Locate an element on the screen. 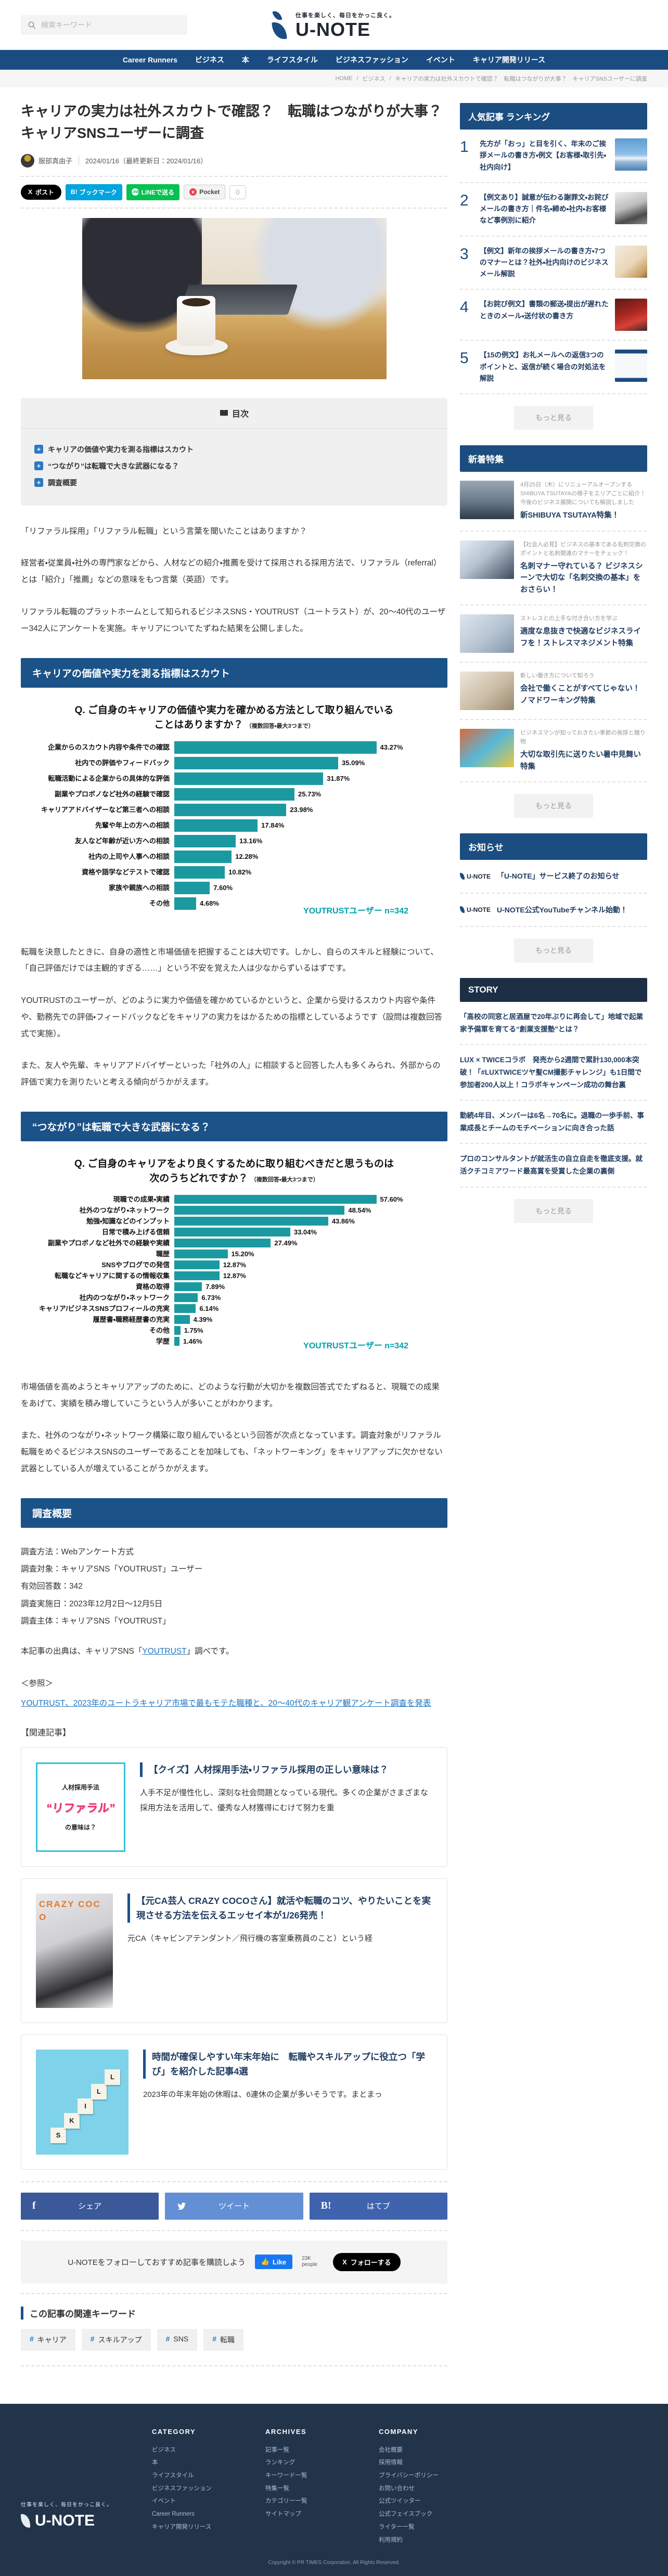 The height and width of the screenshot is (2576, 668). nav-item-books: 本 is located at coordinates (245, 60).